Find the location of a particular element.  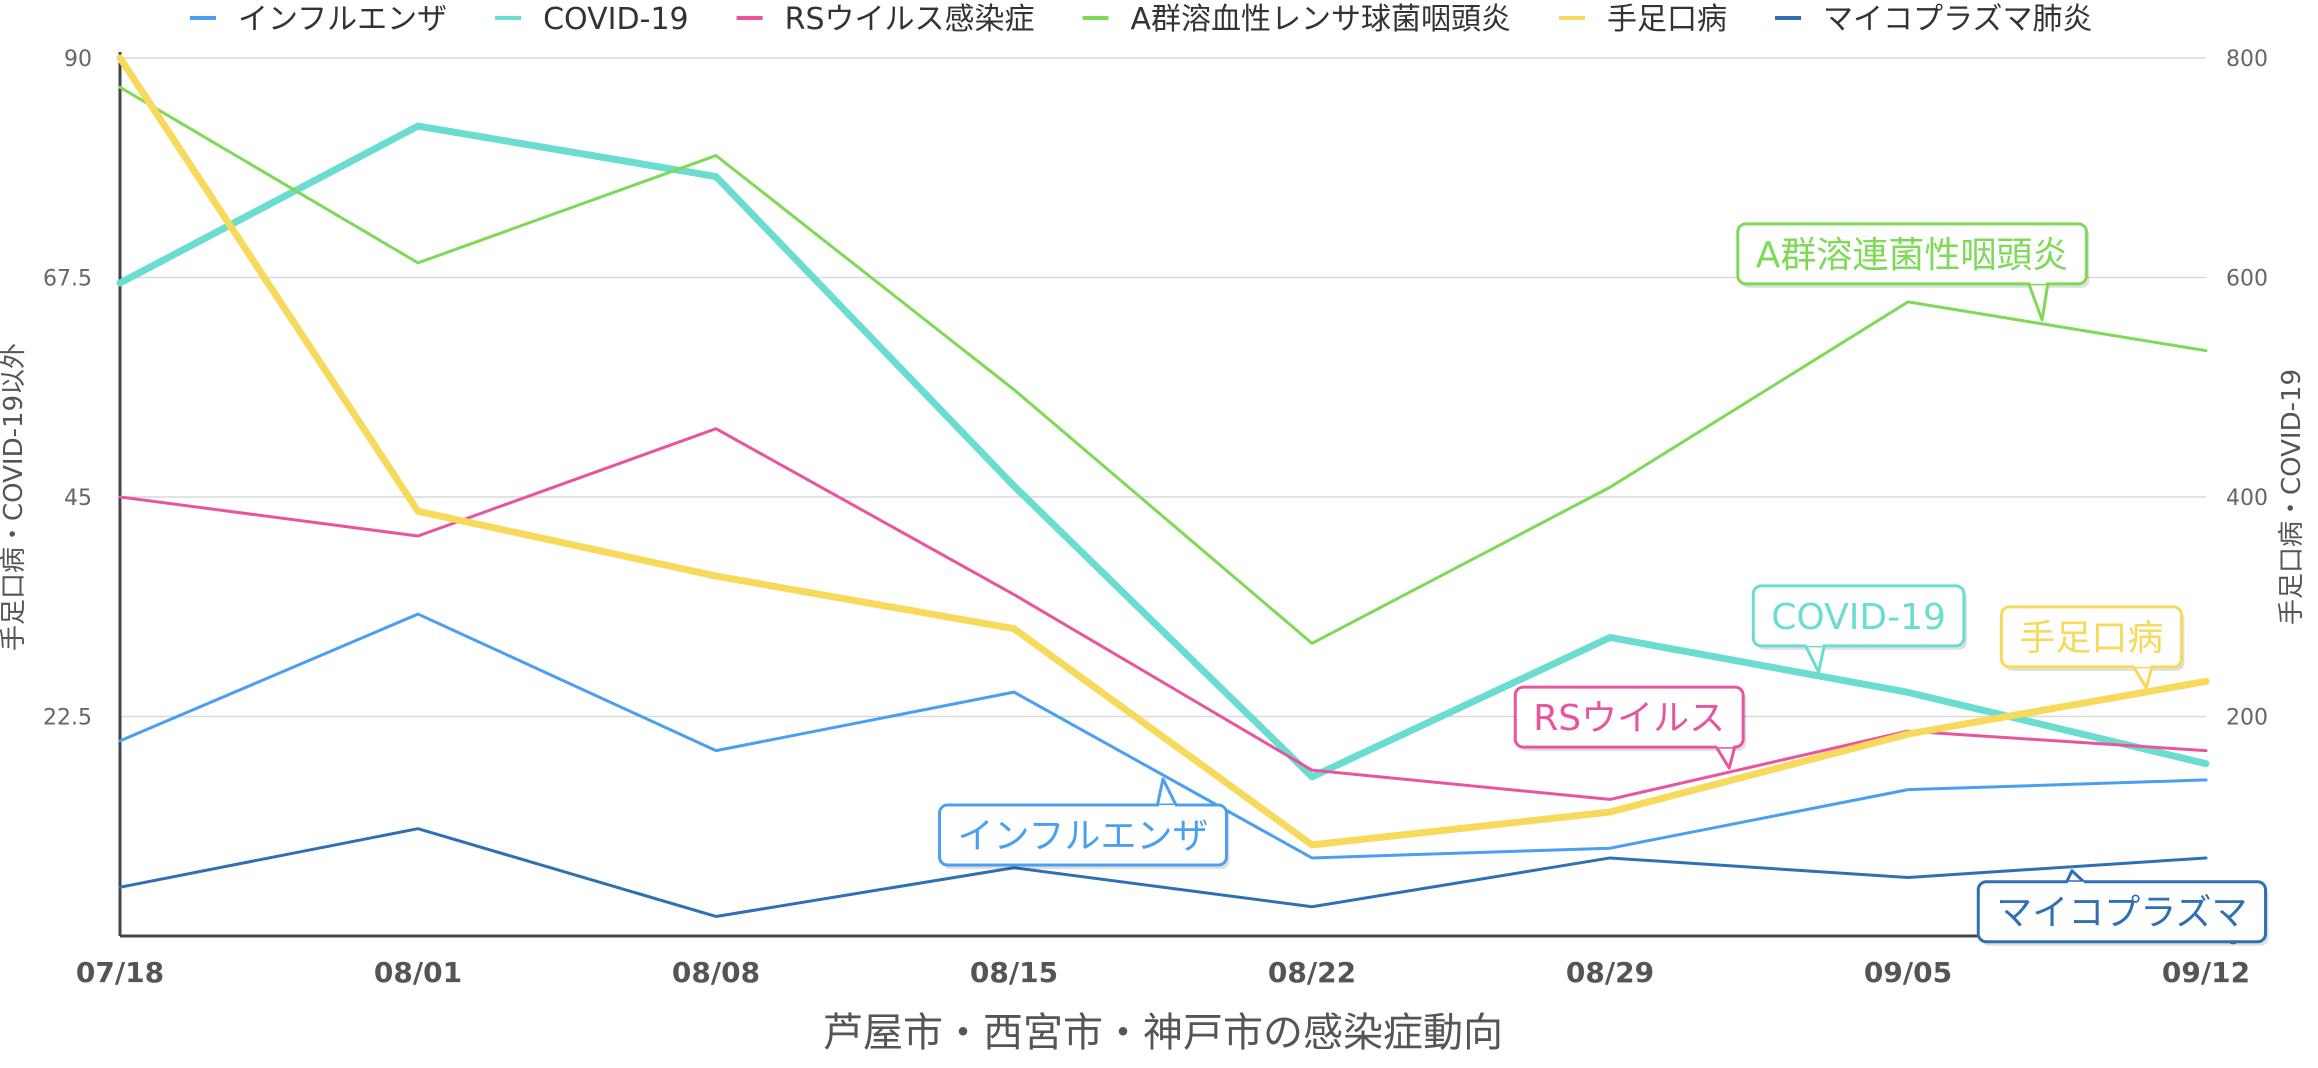

y-left-tick-label: 22.5 is located at coordinates (67, 718).